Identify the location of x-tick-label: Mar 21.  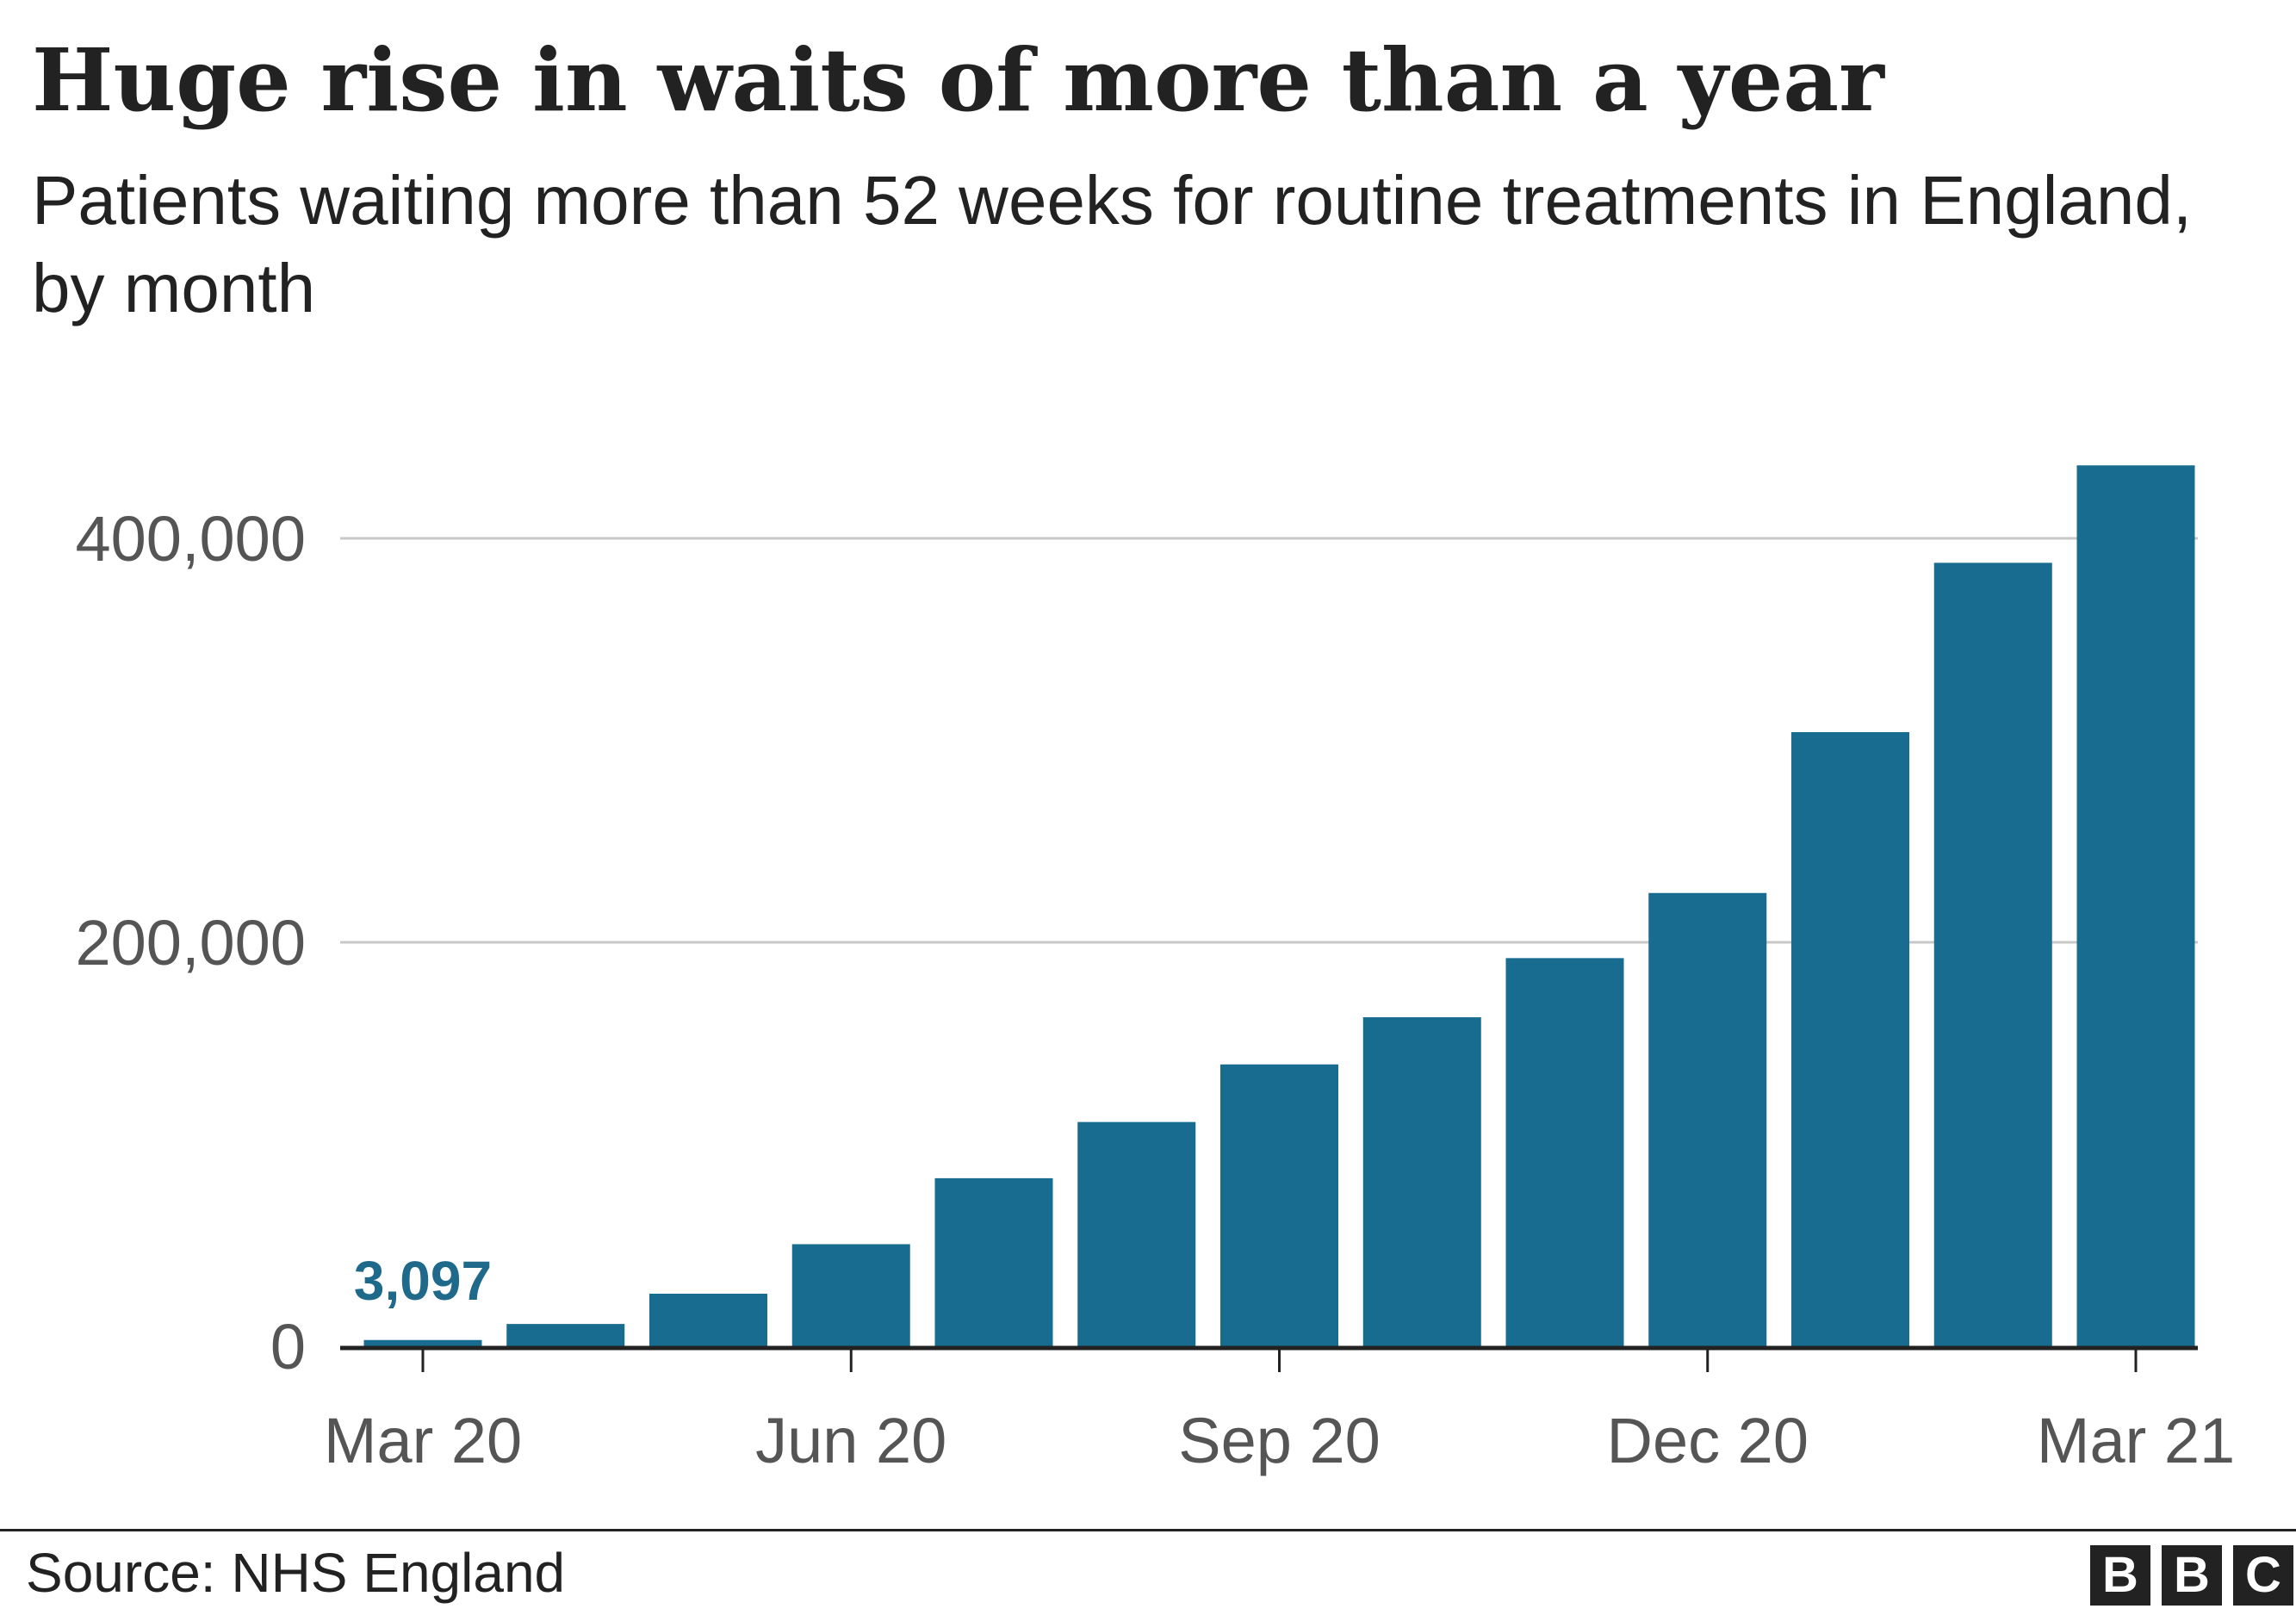
(2136, 1441).